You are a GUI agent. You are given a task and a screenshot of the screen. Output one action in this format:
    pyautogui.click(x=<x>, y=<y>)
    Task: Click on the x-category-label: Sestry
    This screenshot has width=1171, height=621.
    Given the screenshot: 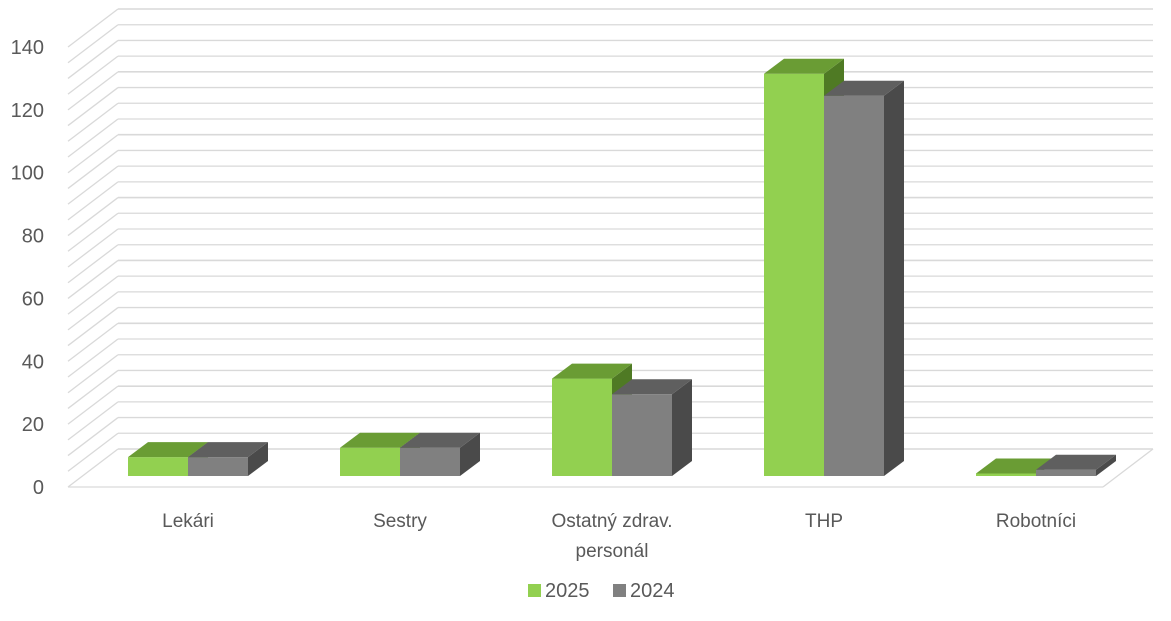 What is the action you would take?
    pyautogui.click(x=400, y=521)
    